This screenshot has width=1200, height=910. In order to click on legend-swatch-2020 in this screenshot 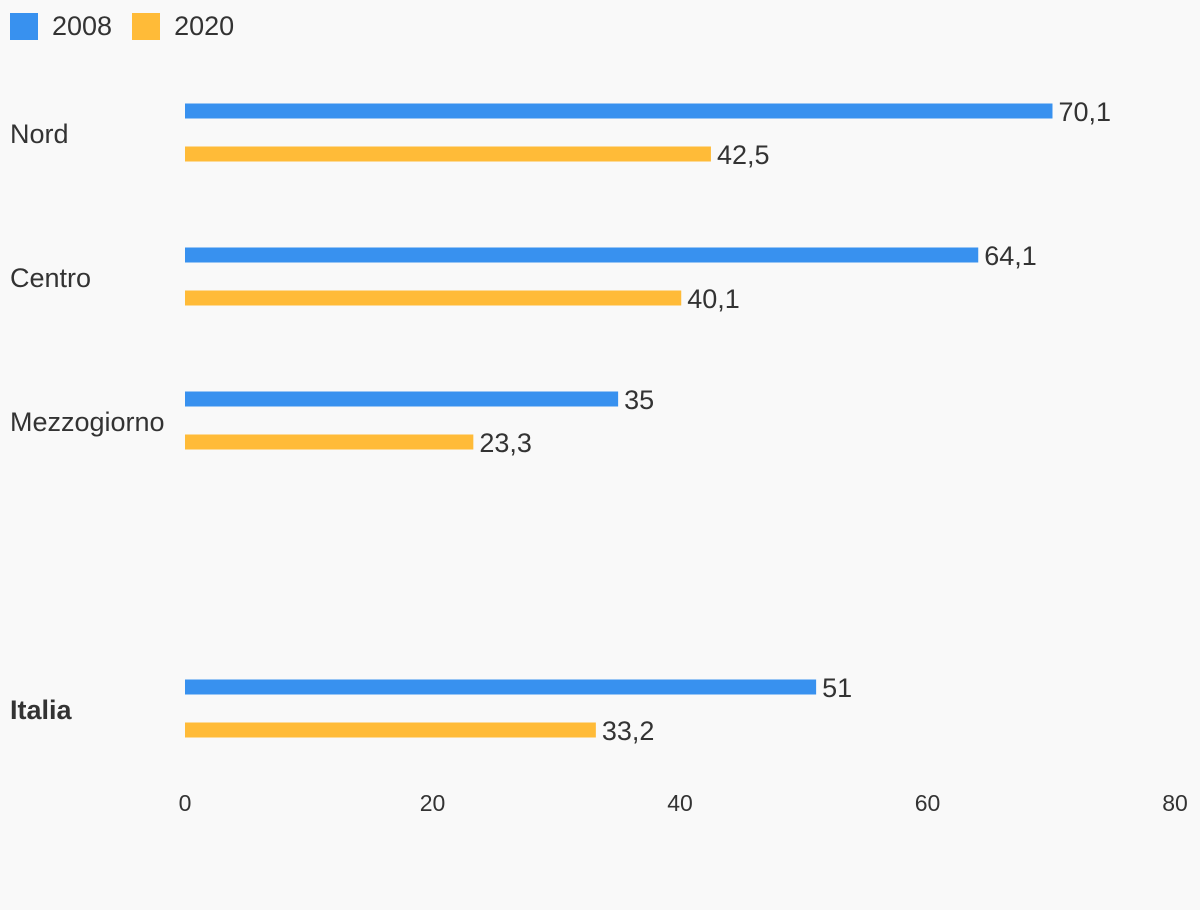, I will do `click(146, 26)`.